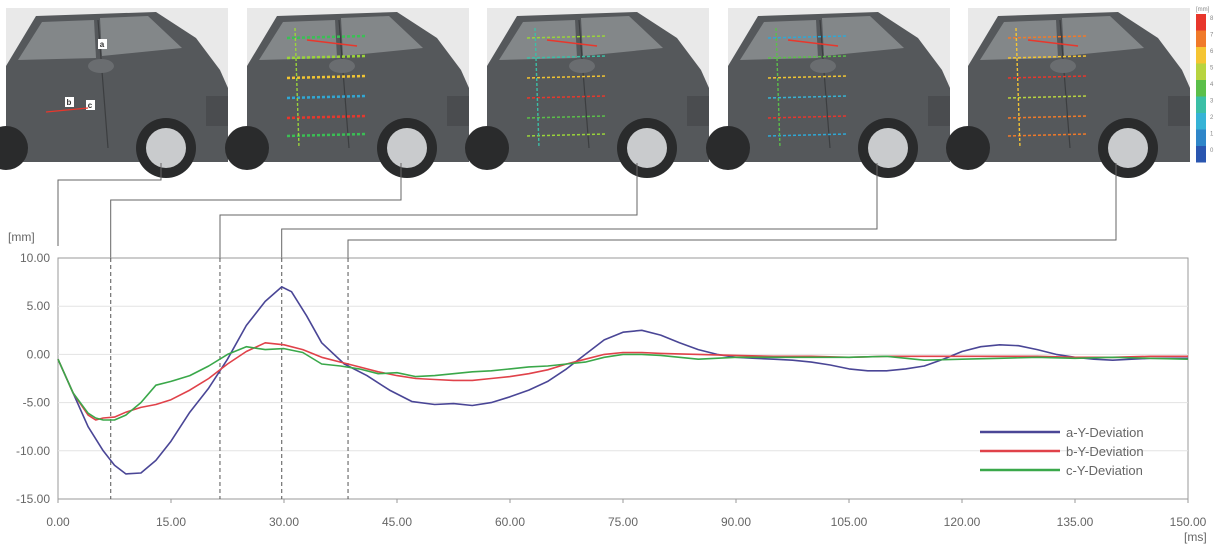 Image resolution: width=1219 pixels, height=551 pixels. I want to click on color-scale-label: 4, so click(1212, 85).